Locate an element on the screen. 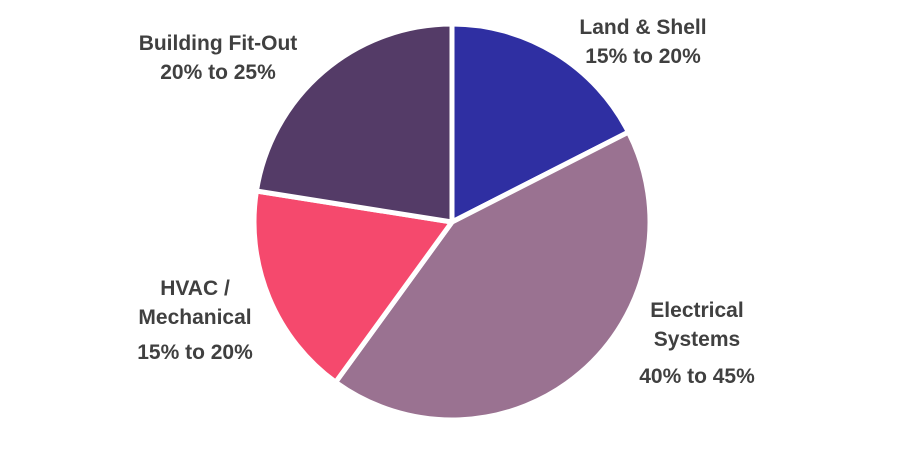 This screenshot has width=900, height=450. label-electrical-systems: Electrical Systems 40% to 45% is located at coordinates (697, 343).